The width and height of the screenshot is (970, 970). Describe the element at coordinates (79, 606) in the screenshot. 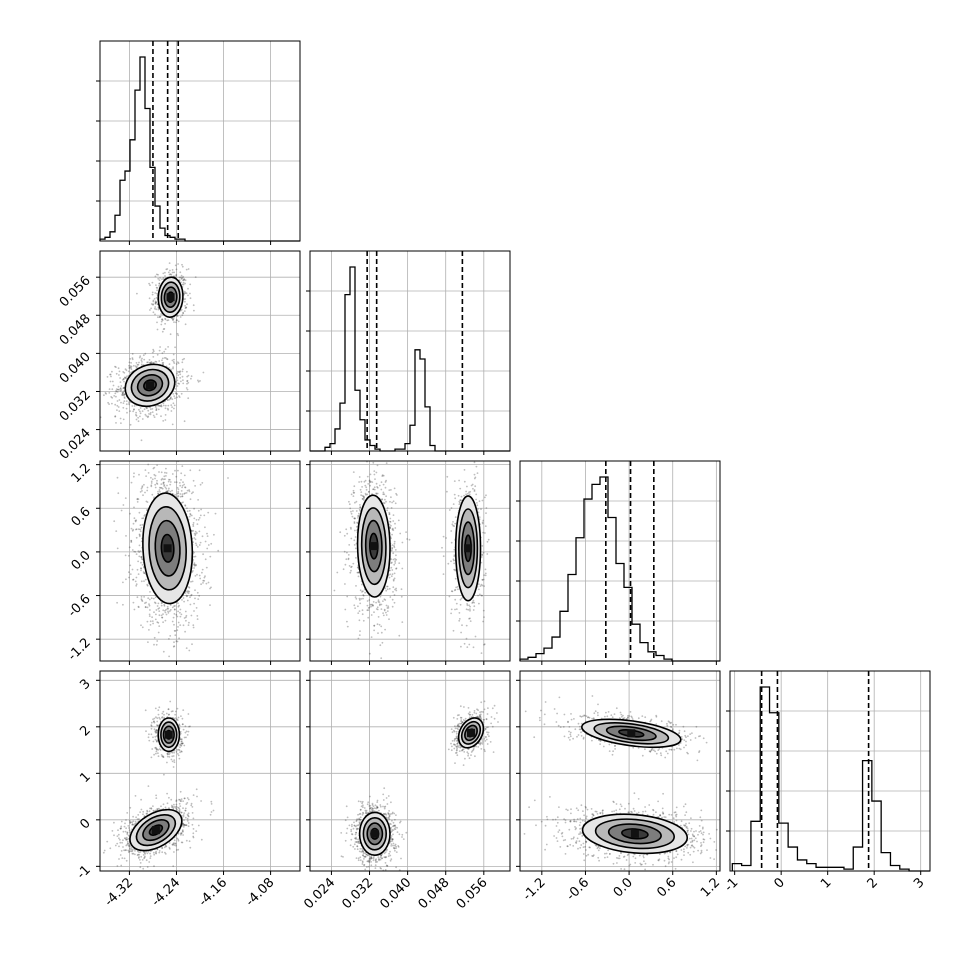

I see `y-tick-label: -0.6` at that location.